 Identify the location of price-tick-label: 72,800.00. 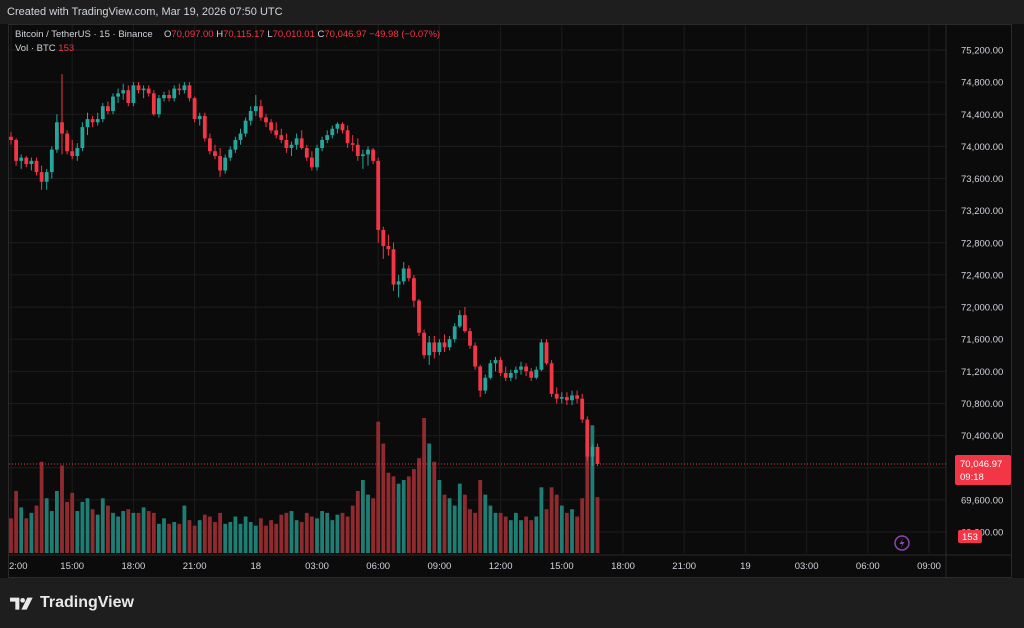
(982, 243).